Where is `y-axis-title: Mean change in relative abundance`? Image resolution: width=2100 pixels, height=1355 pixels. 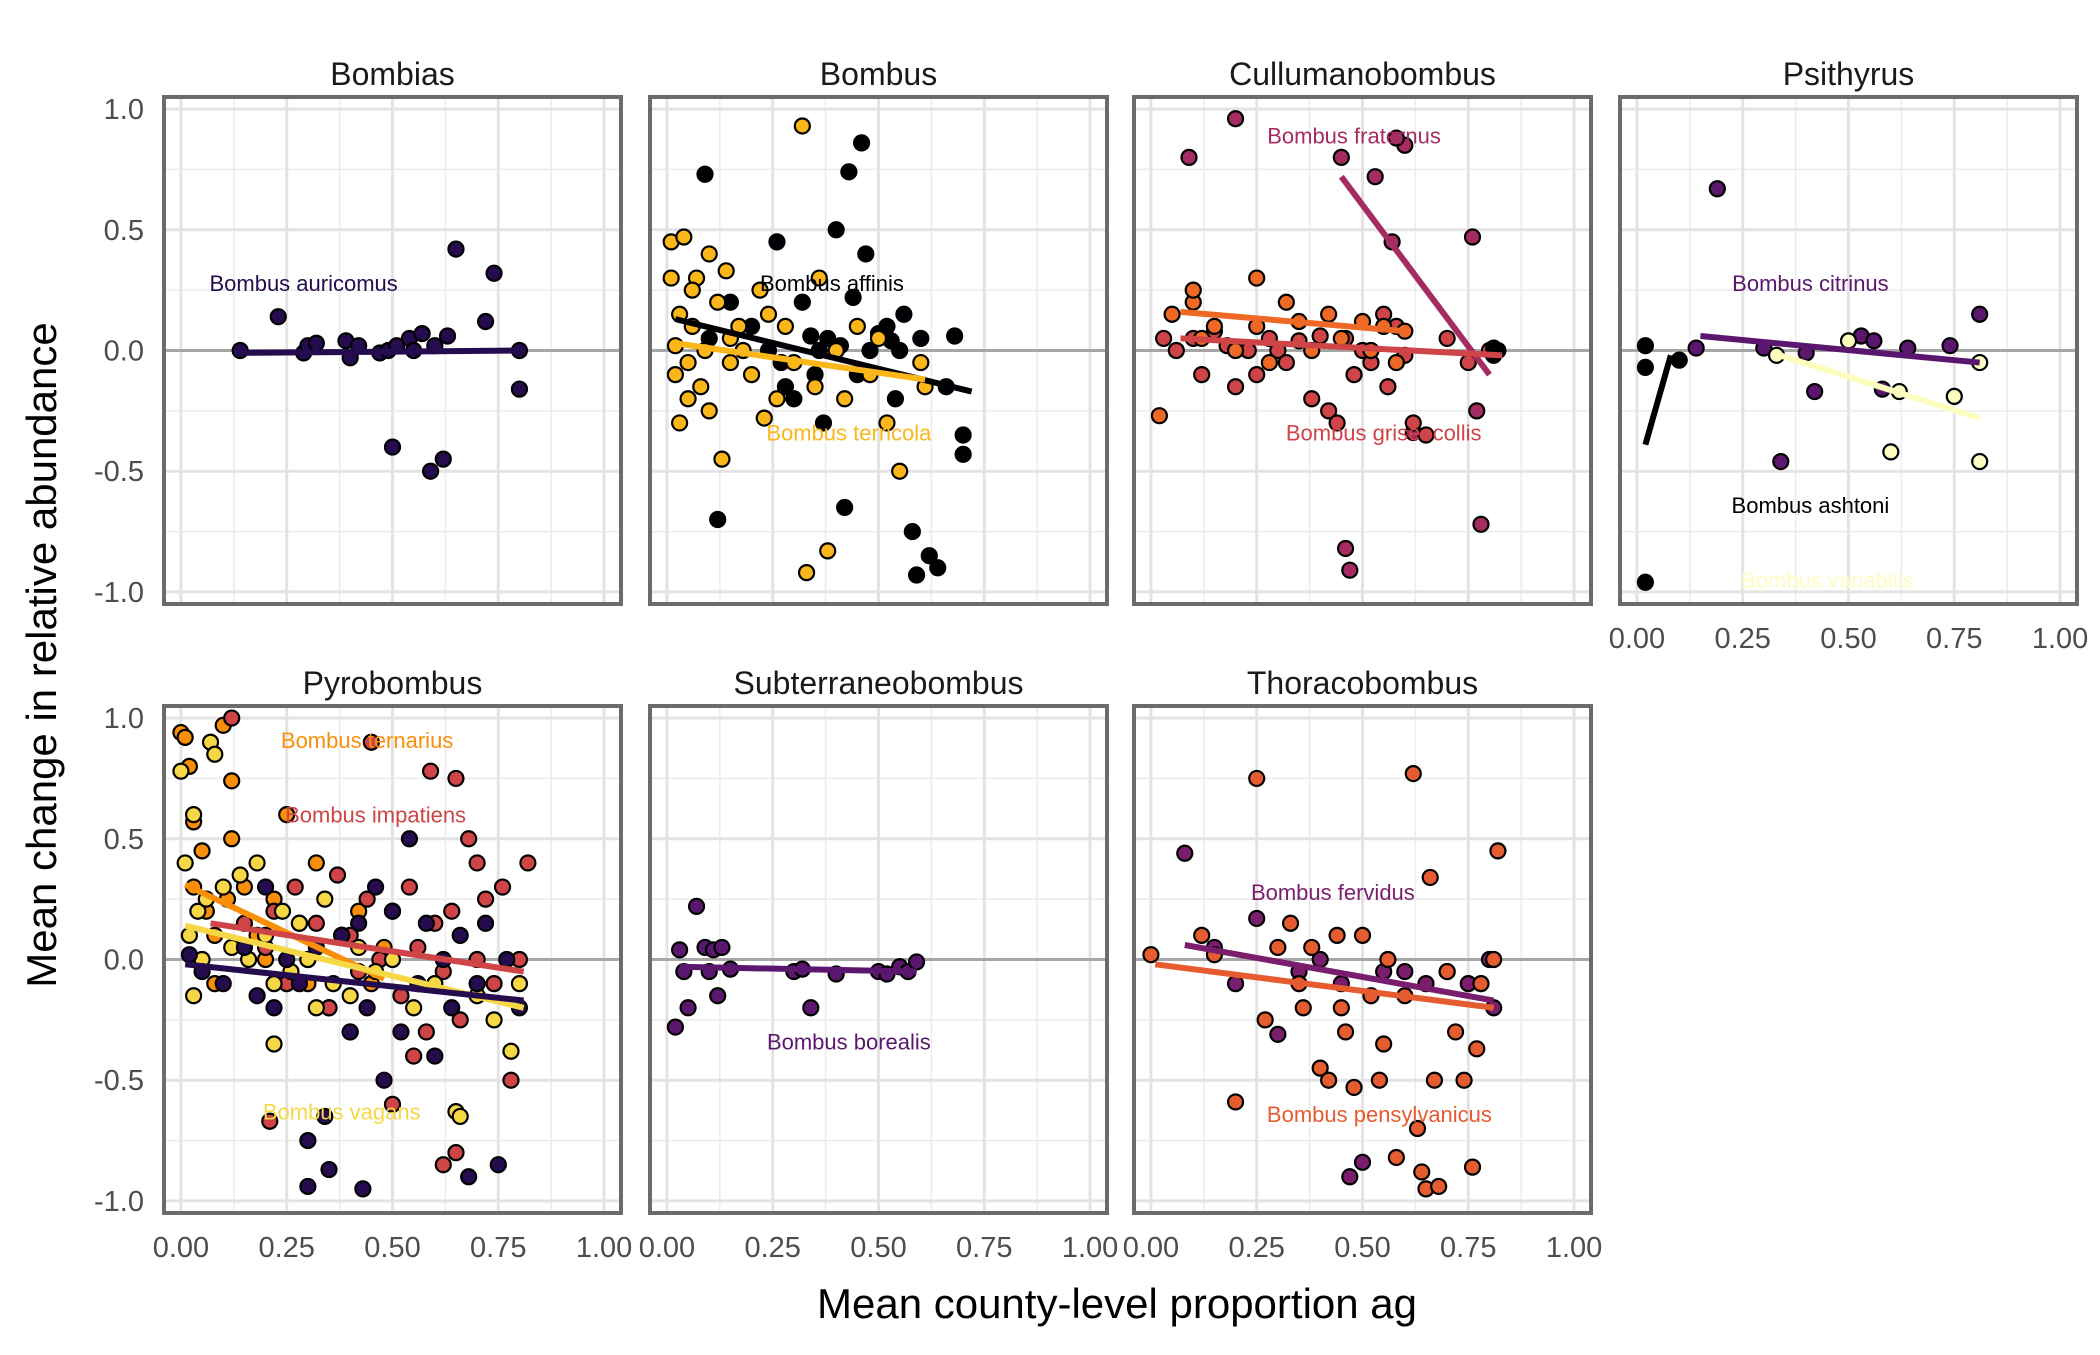 y-axis-title: Mean change in relative abundance is located at coordinates (41, 654).